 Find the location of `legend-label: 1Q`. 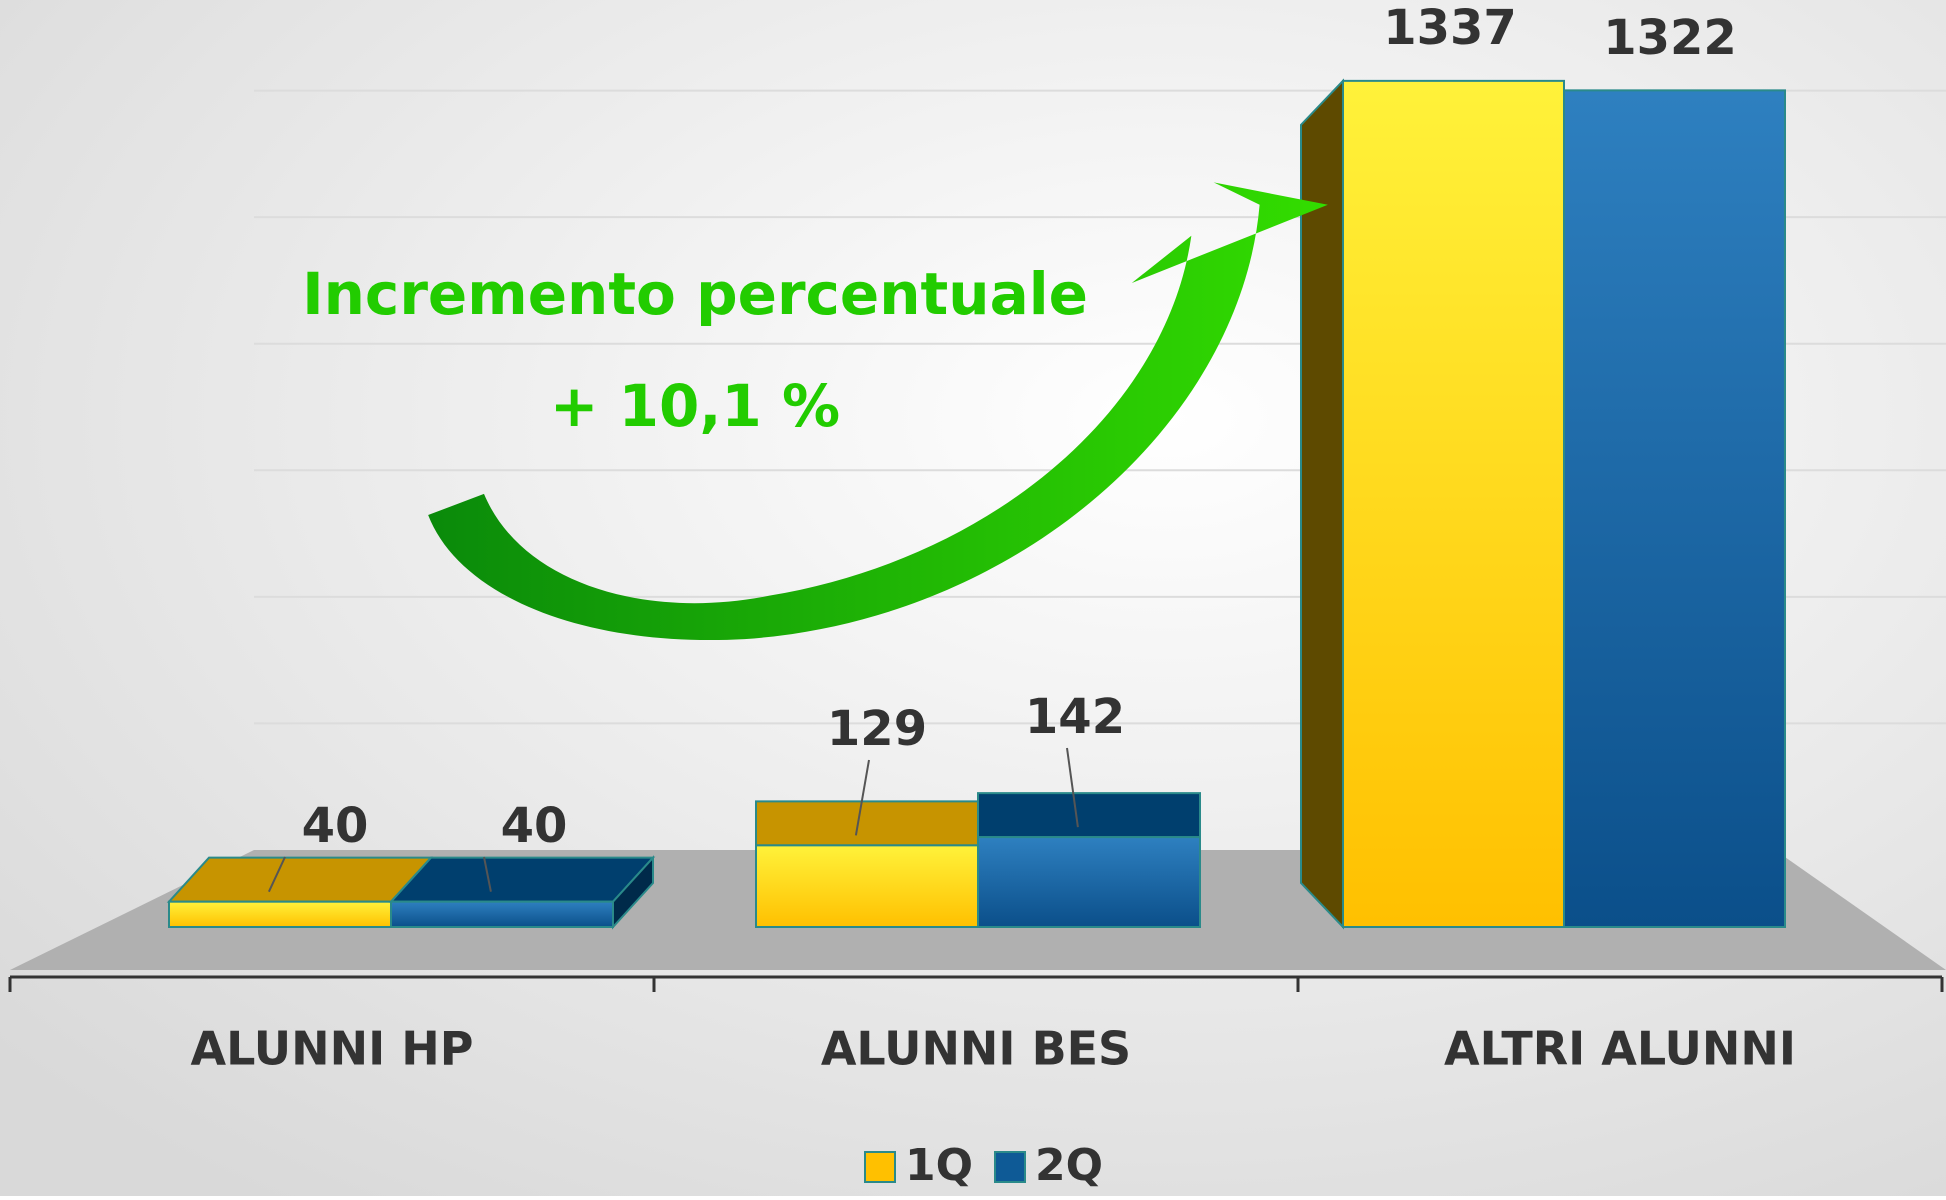

legend-label: 1Q is located at coordinates (939, 1165).